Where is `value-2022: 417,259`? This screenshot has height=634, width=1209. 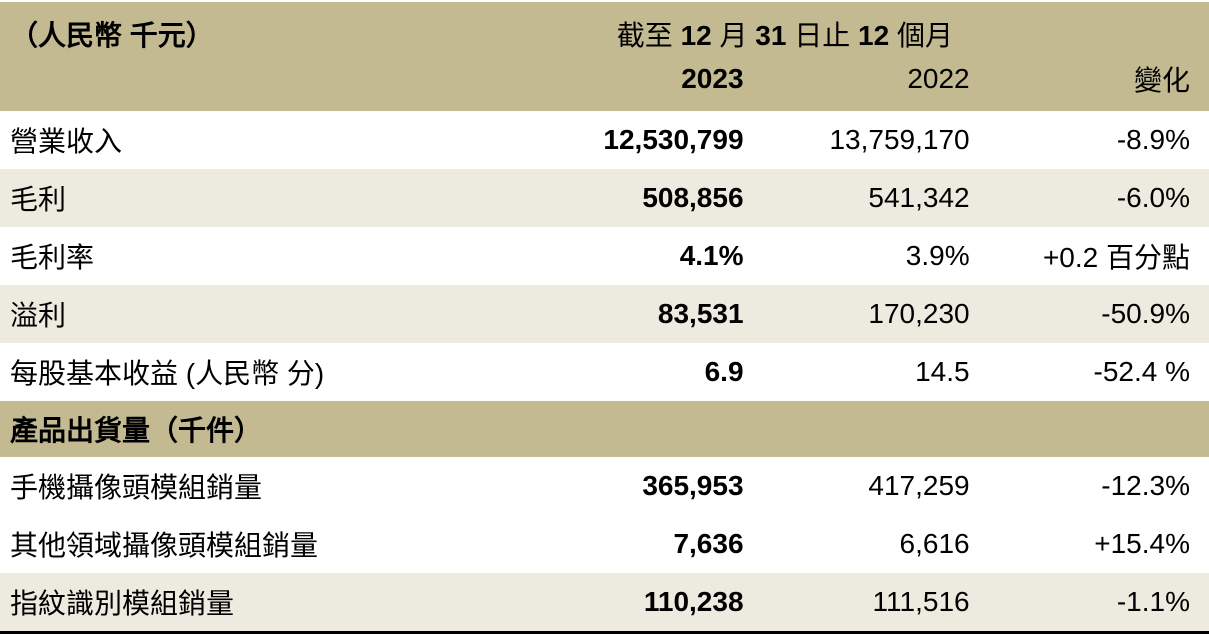
value-2022: 417,259 is located at coordinates (919, 485).